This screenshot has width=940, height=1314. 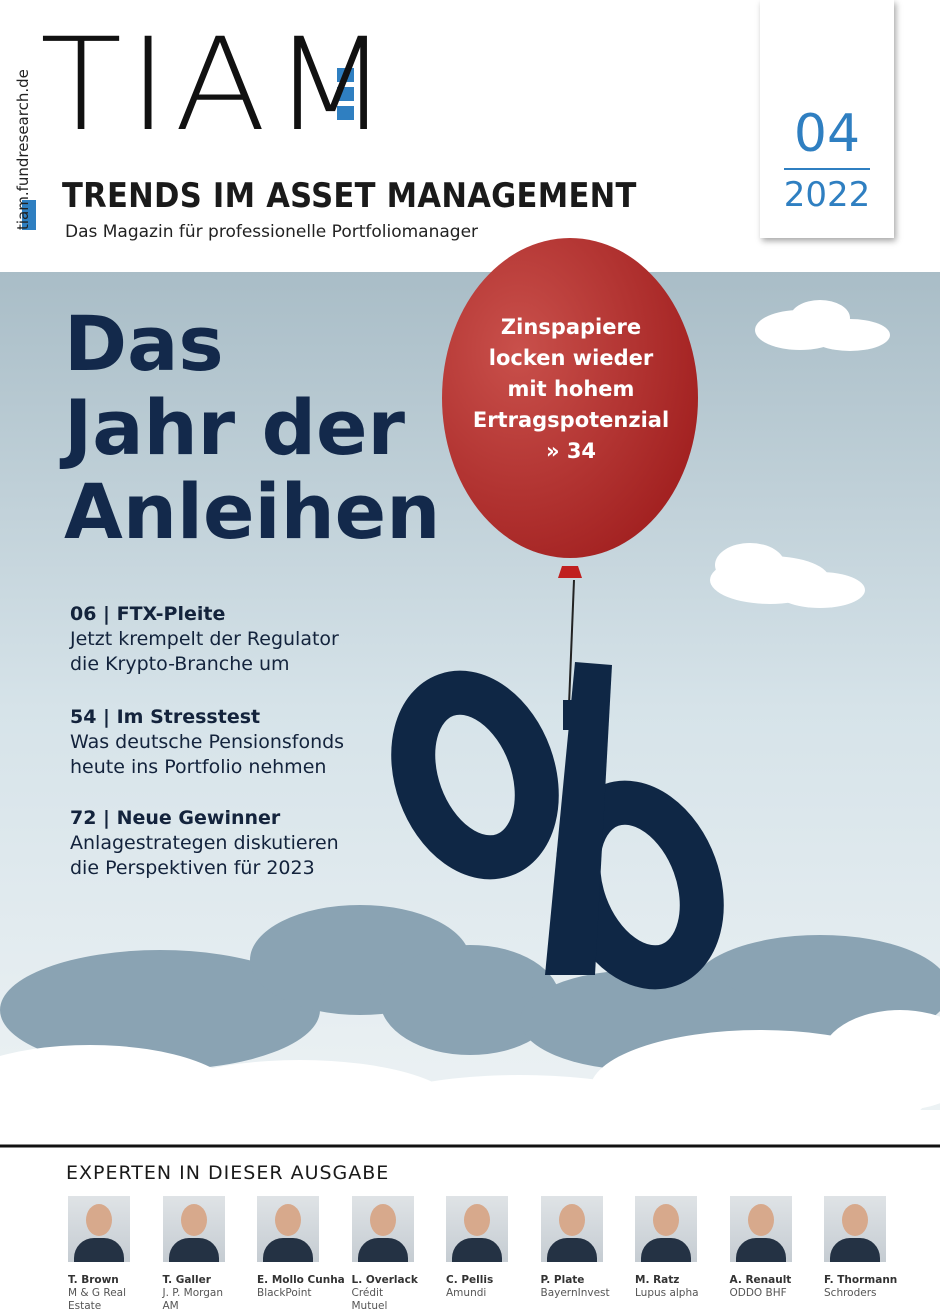 I want to click on expert-name: T. Brown, so click(x=93, y=1280).